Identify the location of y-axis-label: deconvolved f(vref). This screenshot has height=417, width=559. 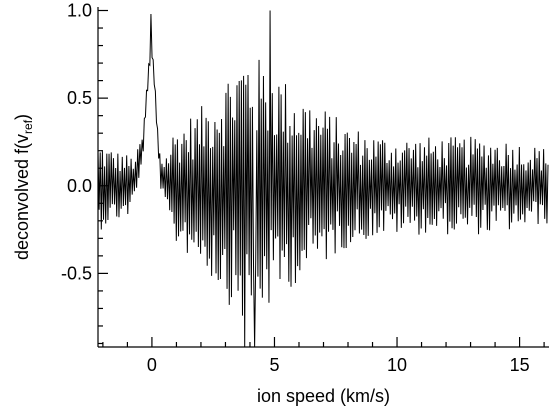
(23, 187).